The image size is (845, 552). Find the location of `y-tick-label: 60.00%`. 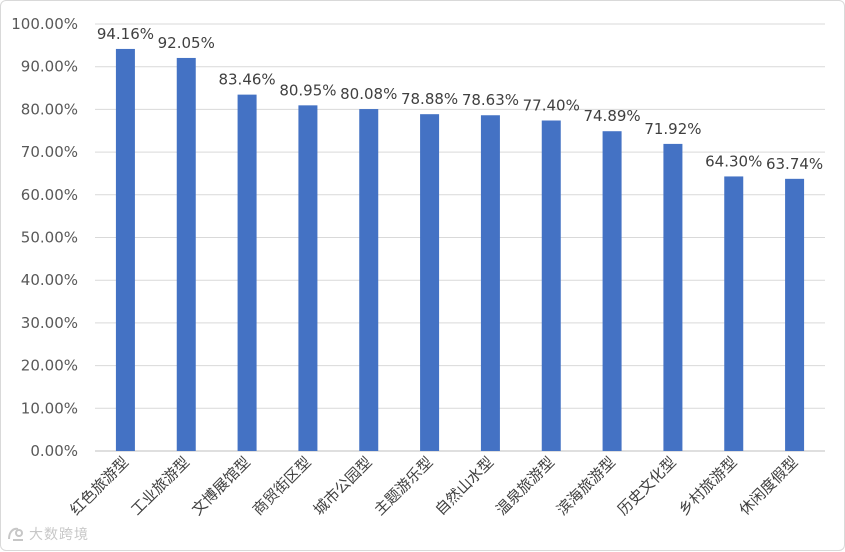

y-tick-label: 60.00% is located at coordinates (49, 195).